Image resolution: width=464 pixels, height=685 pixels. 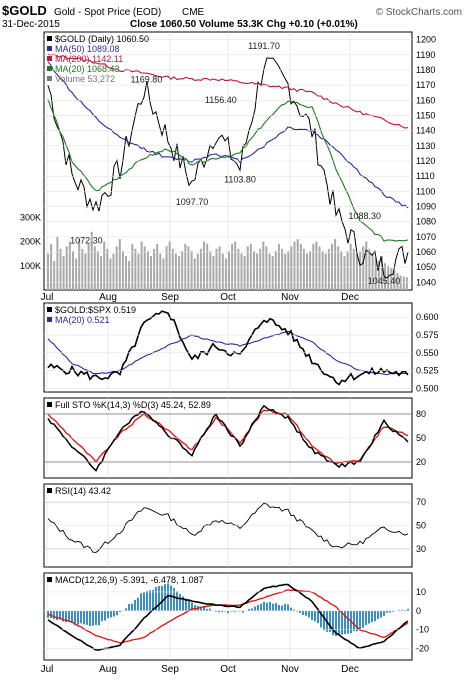 What do you see at coordinates (422, 630) in the screenshot?
I see `macd-tick-label: -10` at bounding box center [422, 630].